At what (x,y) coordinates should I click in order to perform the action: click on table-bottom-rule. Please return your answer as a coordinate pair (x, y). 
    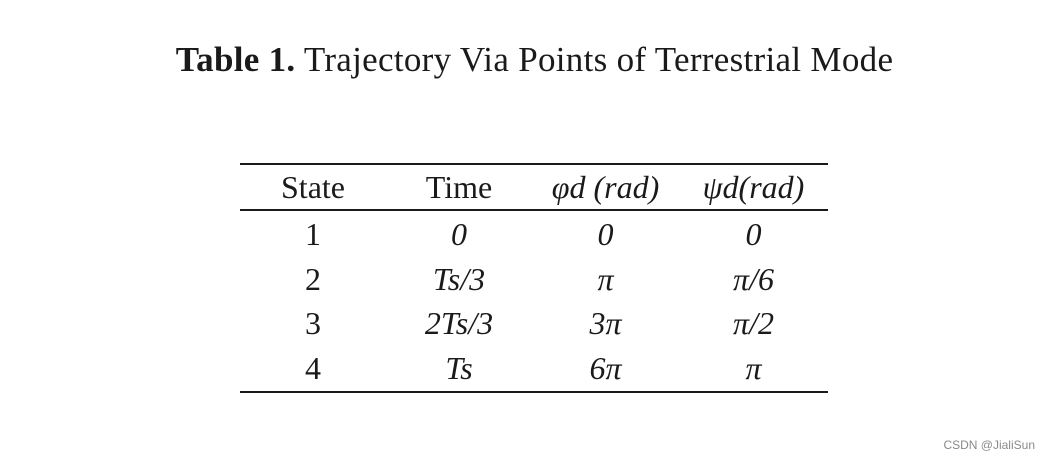
    Looking at the image, I should click on (534, 391).